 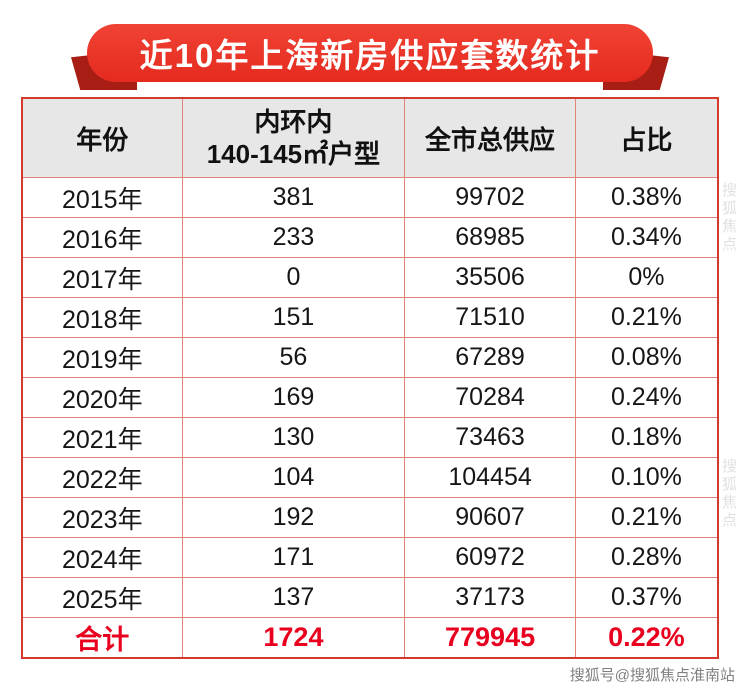 I want to click on col-header-inner-line2: 140-145㎡户型, so click(x=293, y=154).